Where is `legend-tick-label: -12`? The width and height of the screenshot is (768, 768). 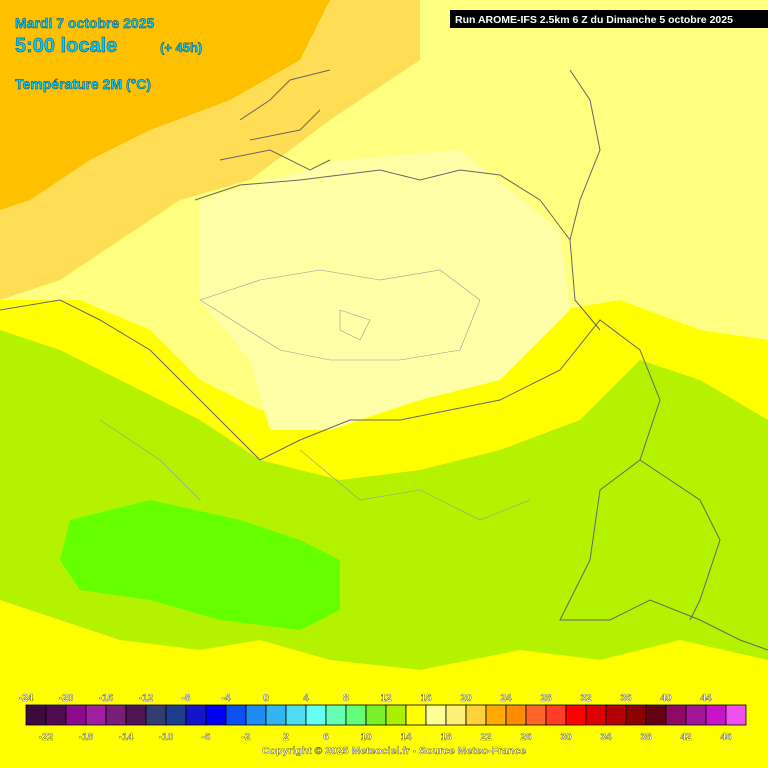
legend-tick-label: -12 is located at coordinates (146, 698).